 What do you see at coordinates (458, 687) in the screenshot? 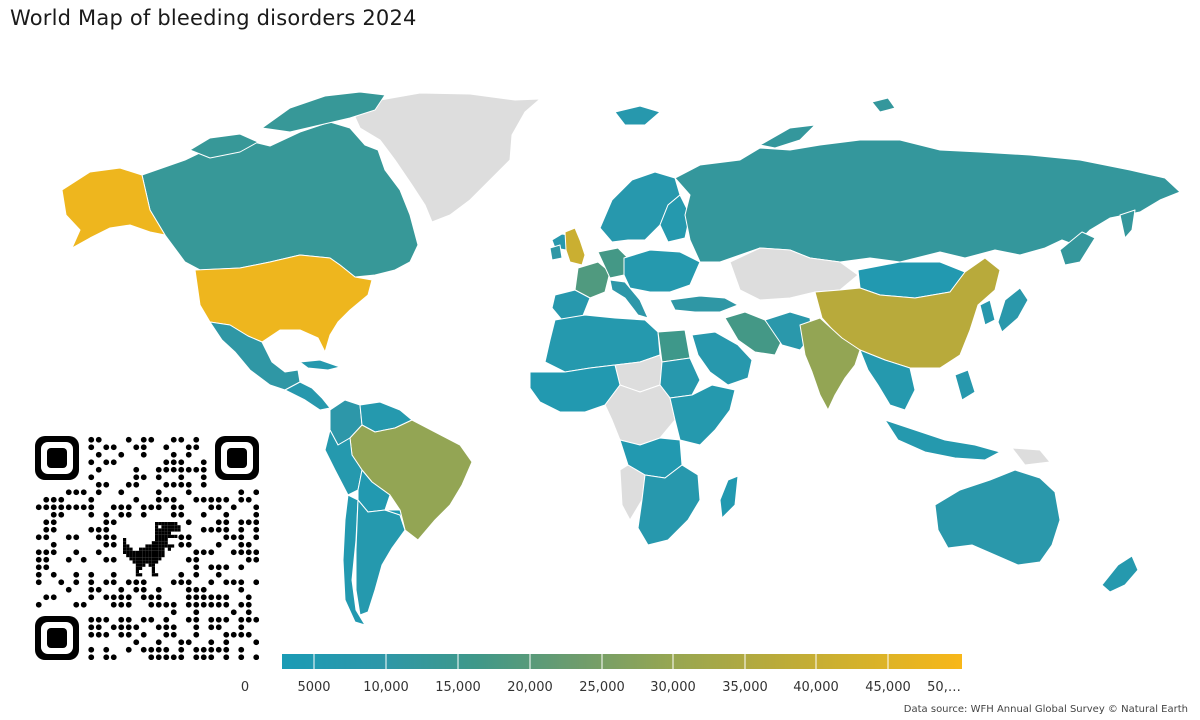
I see `legend-tick-label: 15,000` at bounding box center [458, 687].